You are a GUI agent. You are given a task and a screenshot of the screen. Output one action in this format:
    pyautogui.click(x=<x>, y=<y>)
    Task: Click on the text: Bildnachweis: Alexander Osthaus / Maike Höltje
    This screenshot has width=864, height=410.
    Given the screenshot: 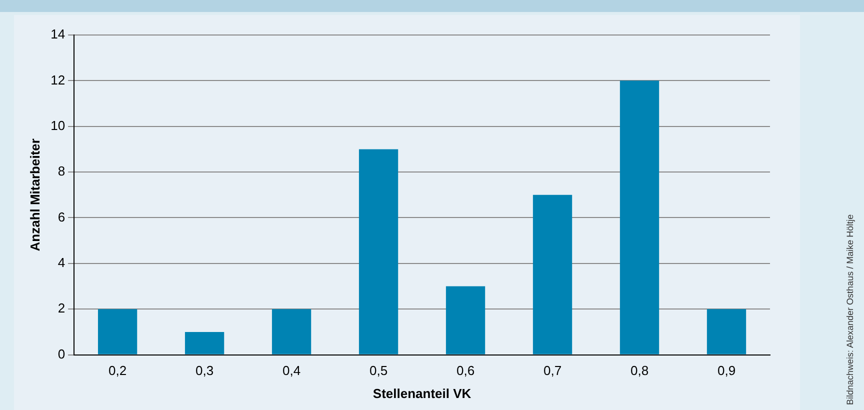 What is the action you would take?
    pyautogui.click(x=850, y=309)
    